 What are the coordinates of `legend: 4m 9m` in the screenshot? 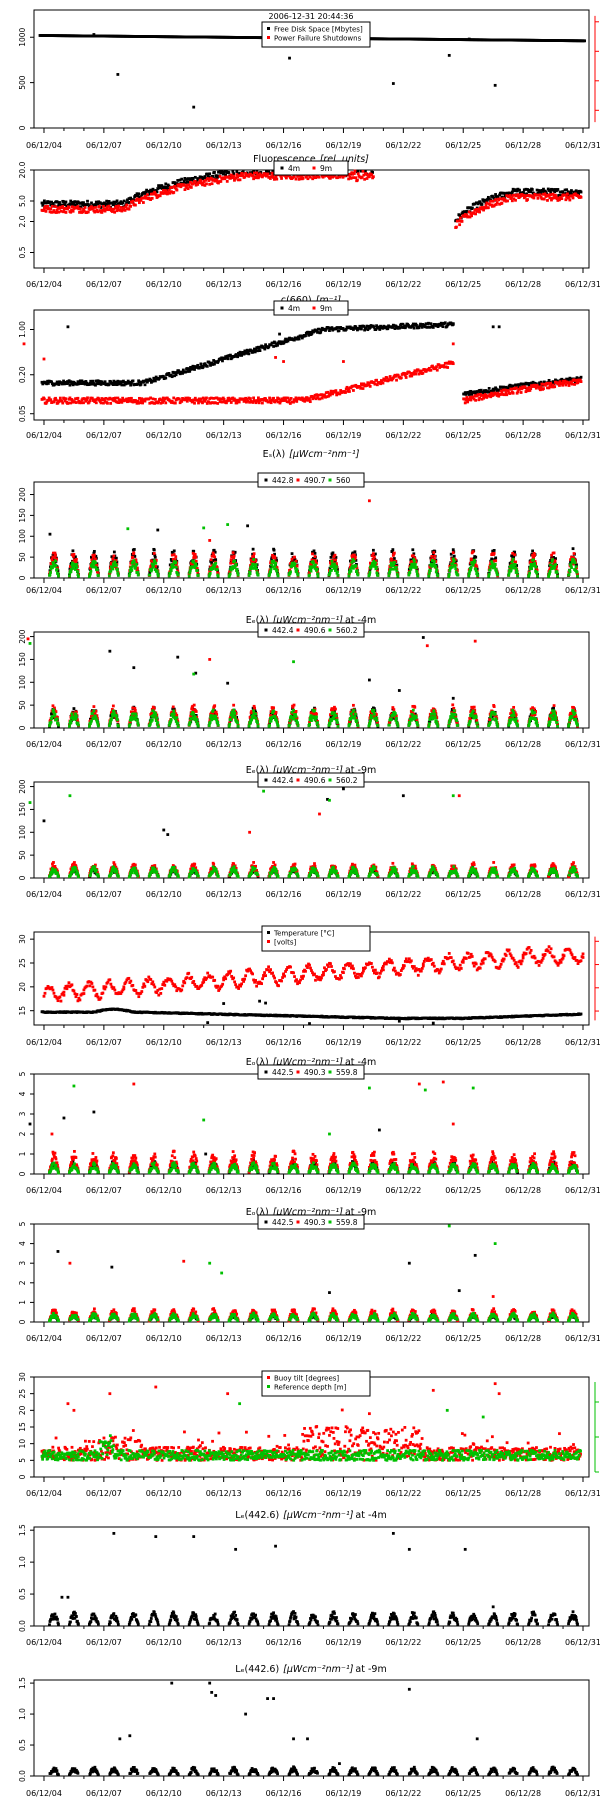 It's located at (311, 168).